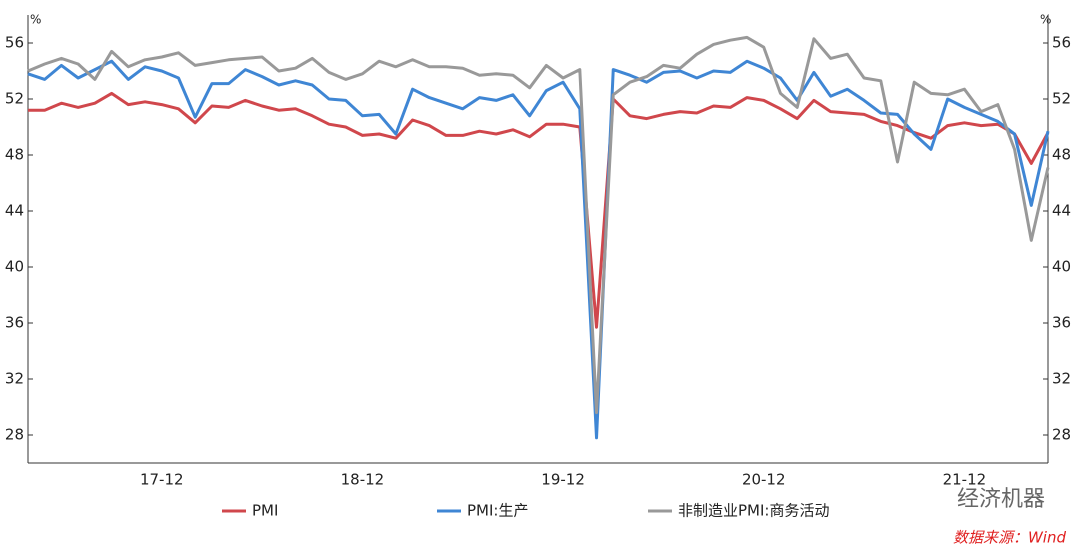 The image size is (1080, 546). Describe the element at coordinates (265, 511) in the screenshot. I see `legend-label: PMI` at that location.